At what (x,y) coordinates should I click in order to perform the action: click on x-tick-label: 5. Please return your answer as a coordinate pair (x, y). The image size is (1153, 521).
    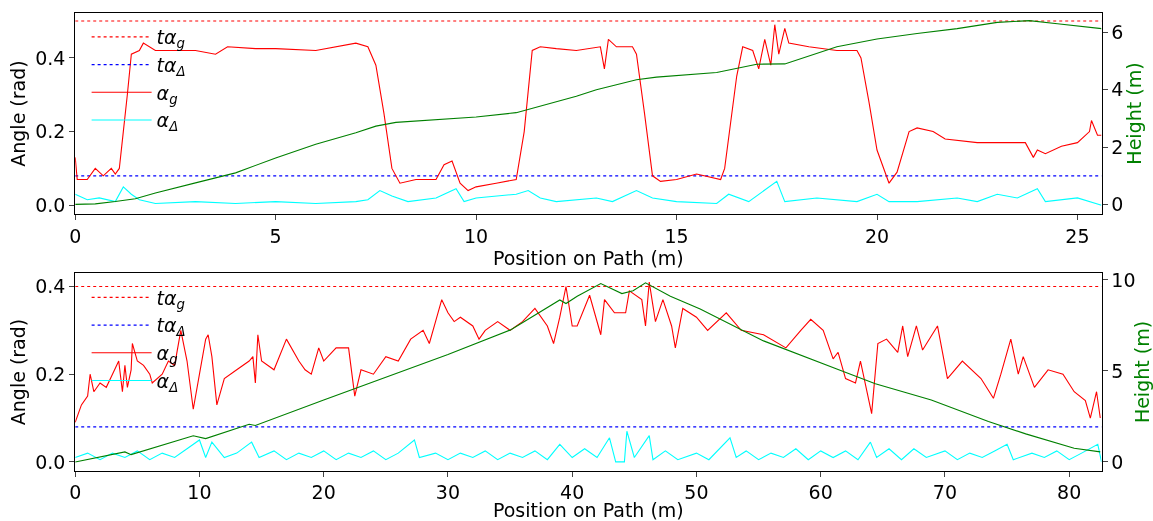
    Looking at the image, I should click on (275, 235).